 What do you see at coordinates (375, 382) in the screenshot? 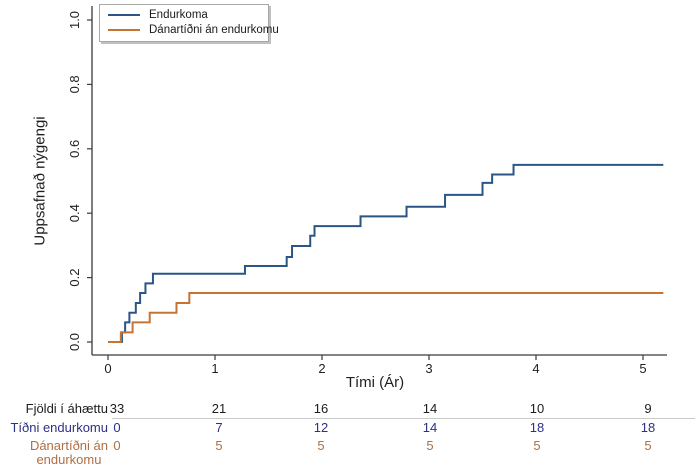
I see `x-axis-title: Tími (Ár)` at bounding box center [375, 382].